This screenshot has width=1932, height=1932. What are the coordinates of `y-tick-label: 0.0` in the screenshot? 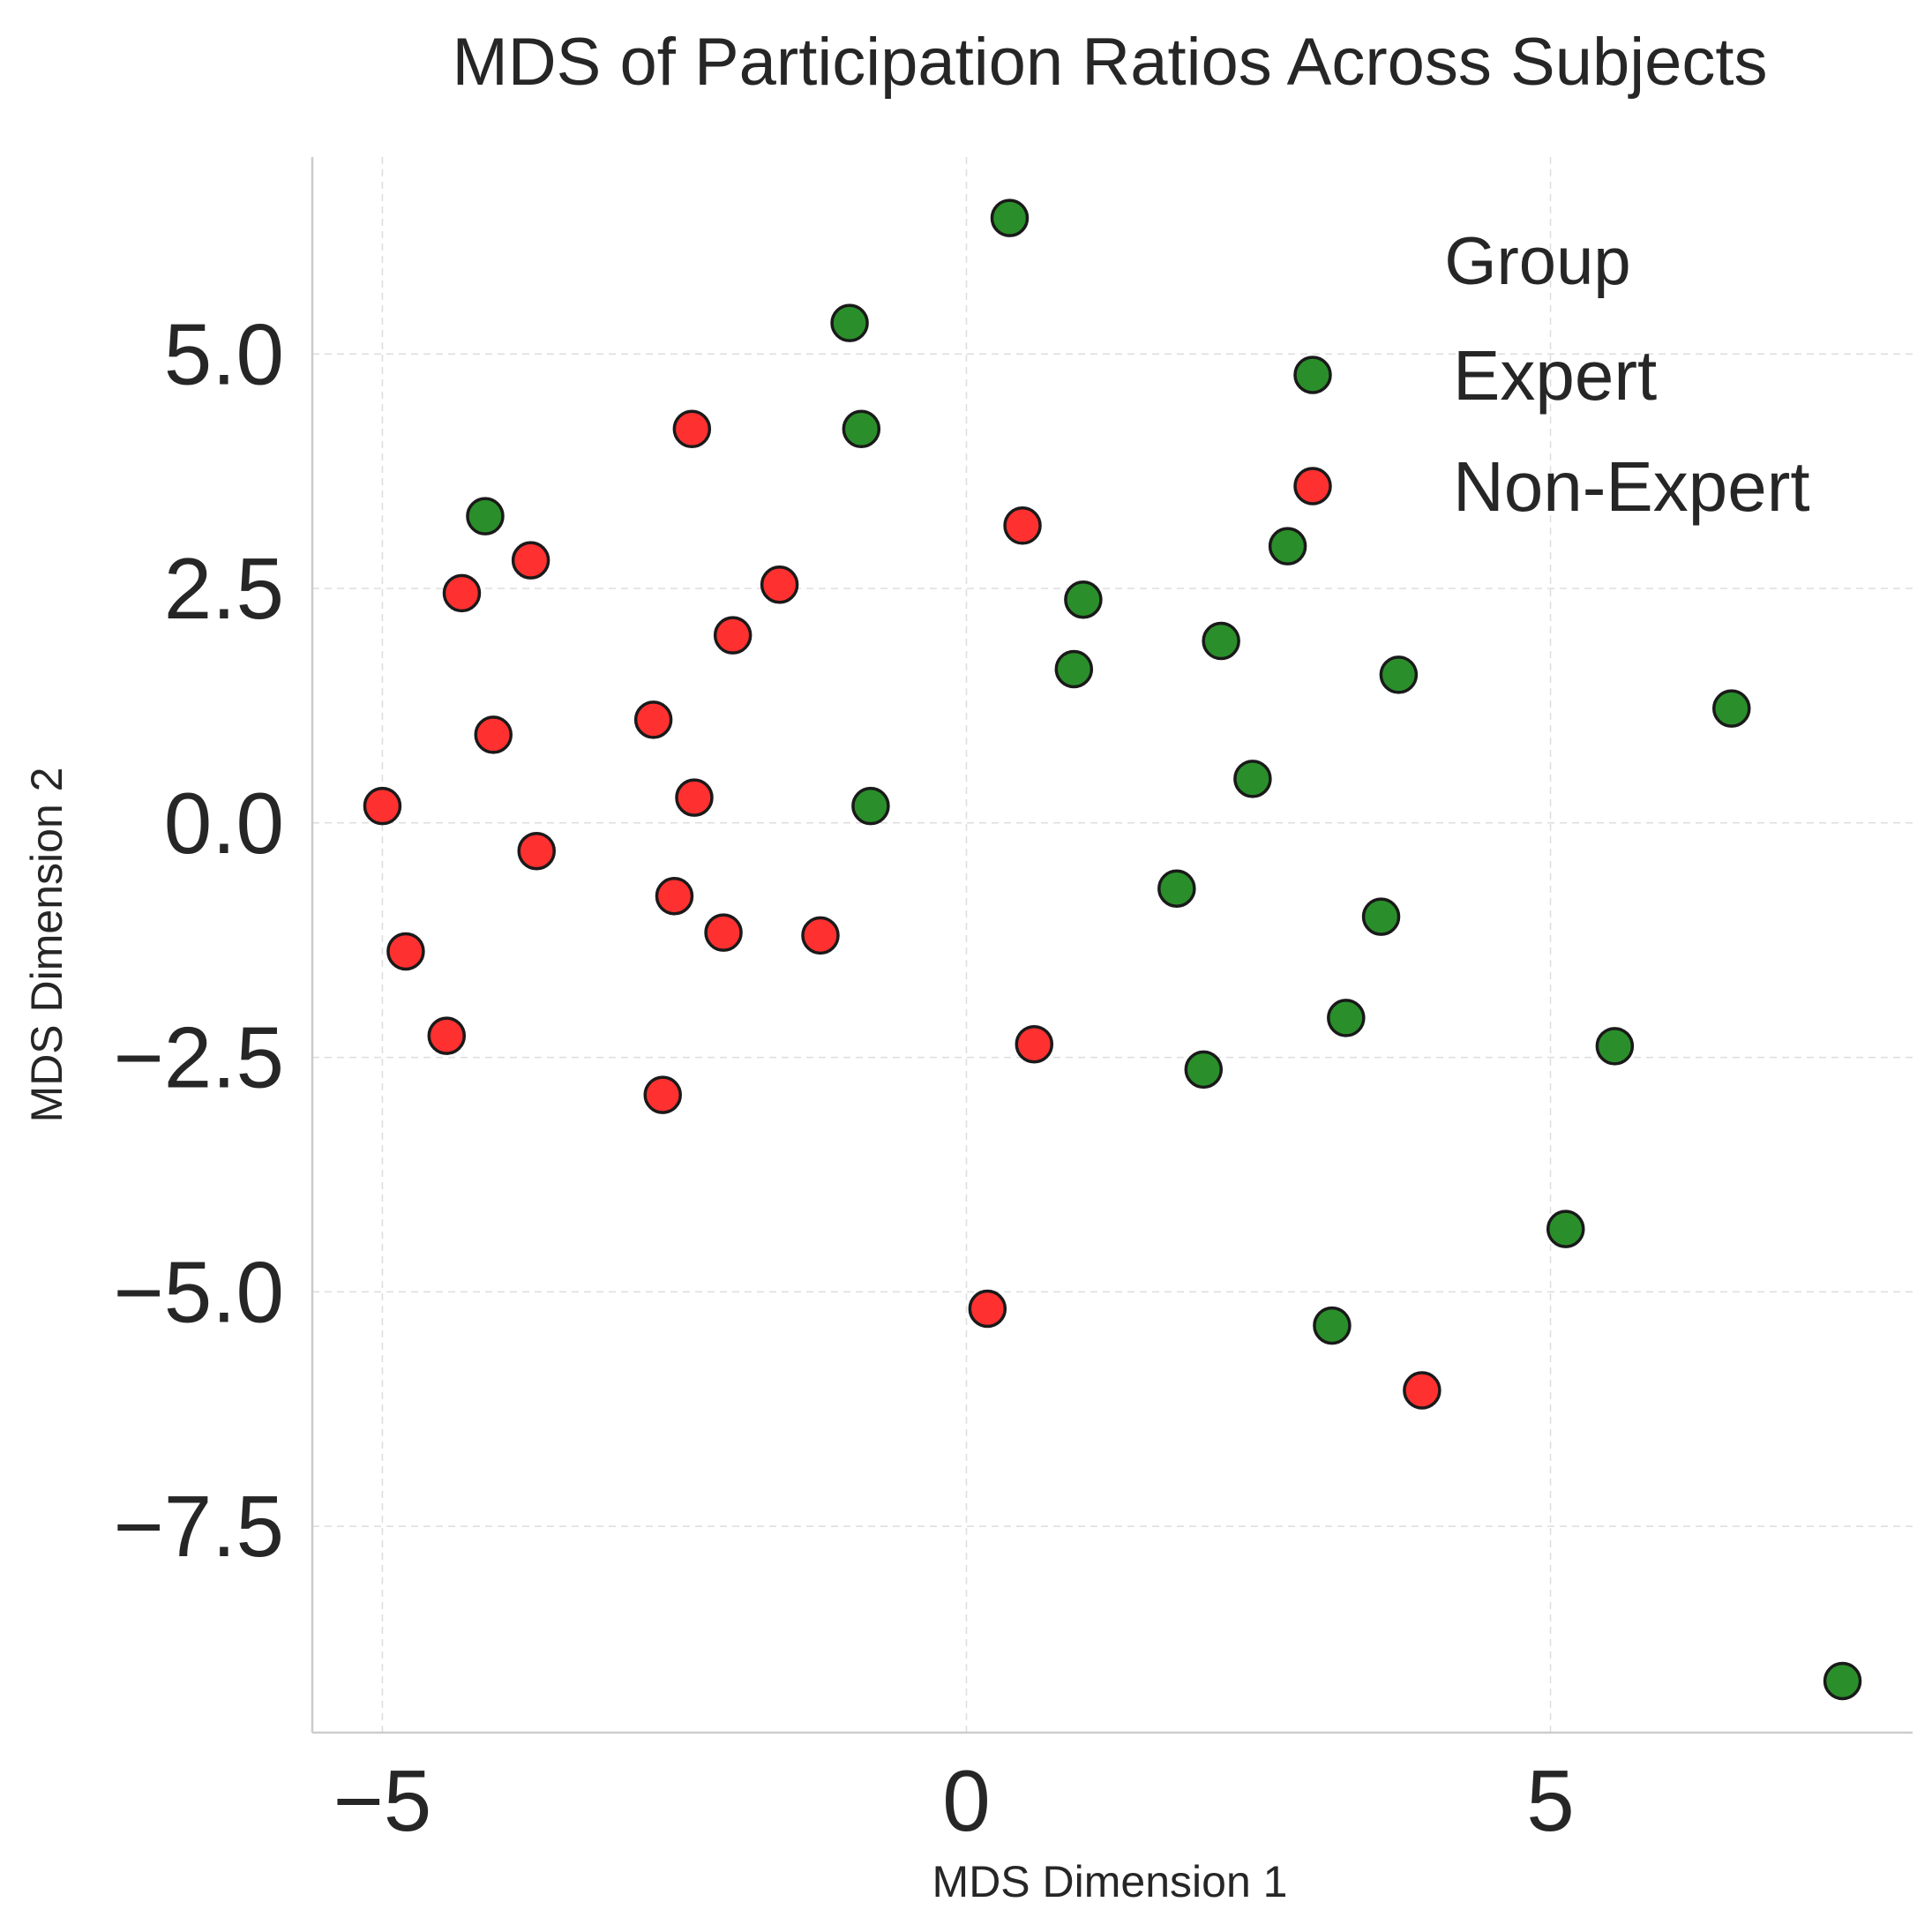 It's located at (224, 824).